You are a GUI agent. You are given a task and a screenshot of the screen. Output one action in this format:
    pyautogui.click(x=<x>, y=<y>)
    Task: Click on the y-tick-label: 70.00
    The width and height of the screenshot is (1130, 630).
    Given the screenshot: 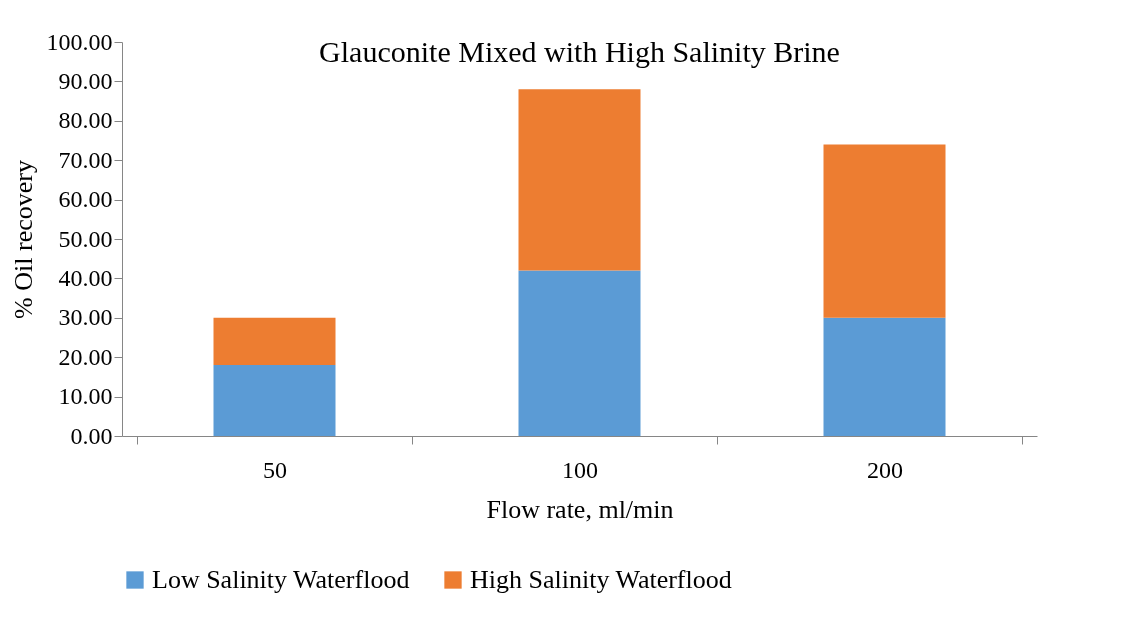 What is the action you would take?
    pyautogui.click(x=85, y=159)
    